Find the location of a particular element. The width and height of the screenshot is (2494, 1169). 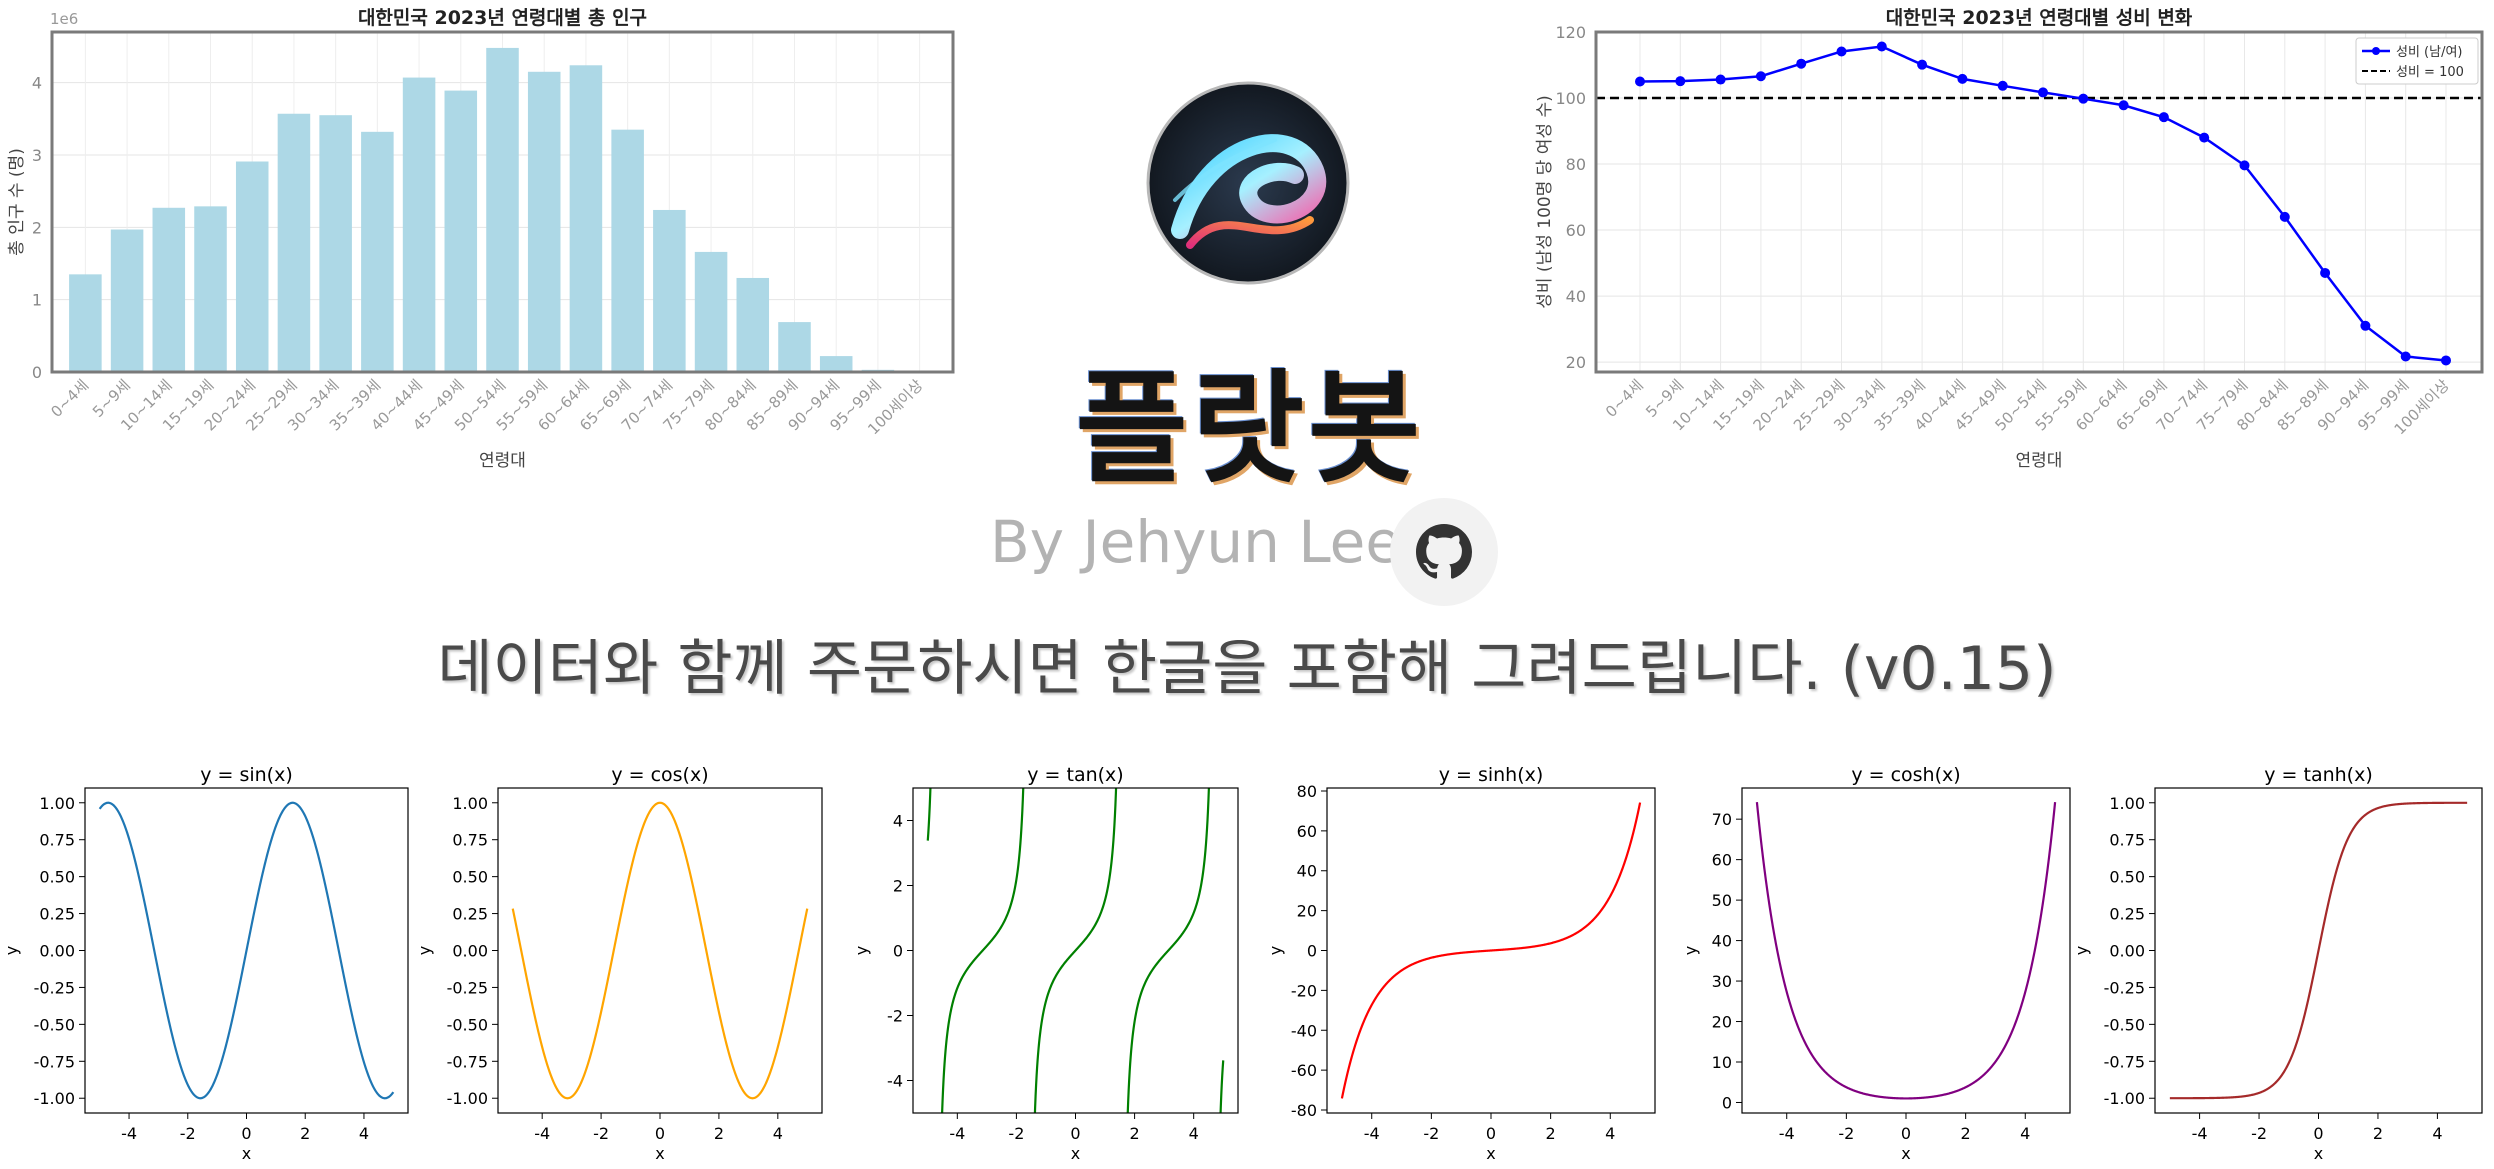

bar-plot-frame is located at coordinates (502, 202).